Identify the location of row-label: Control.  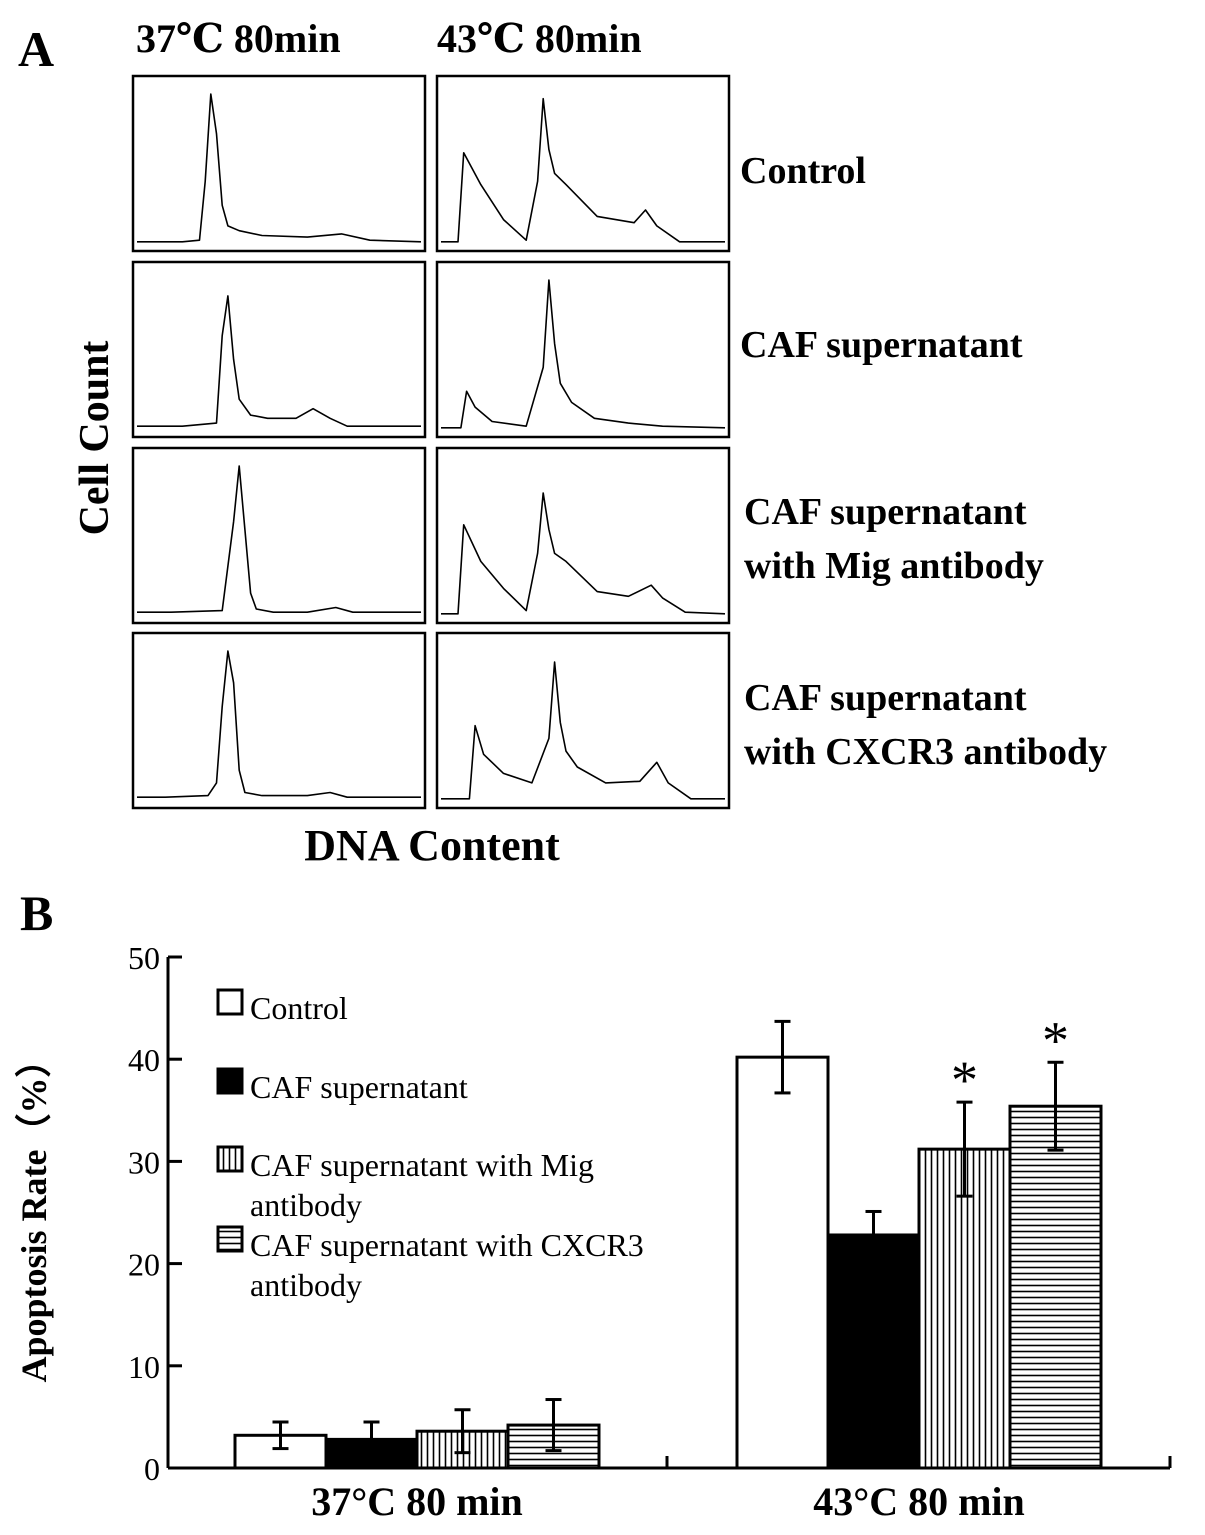
(803, 171).